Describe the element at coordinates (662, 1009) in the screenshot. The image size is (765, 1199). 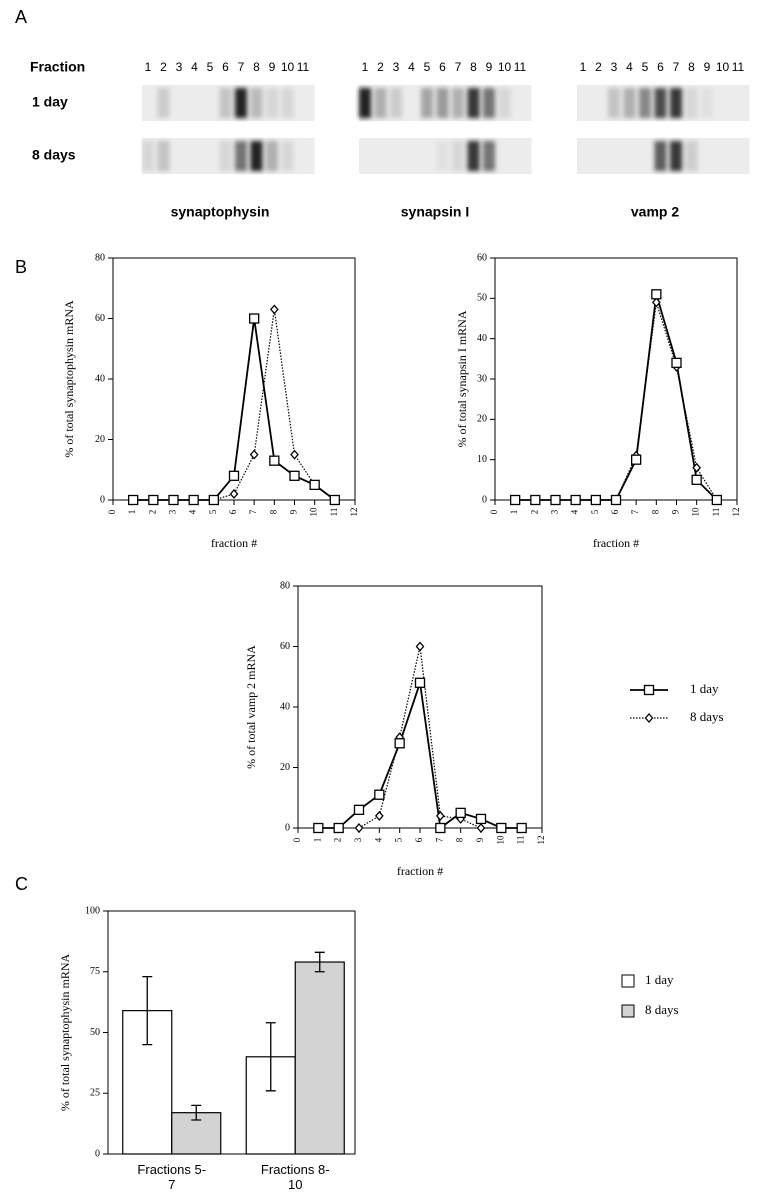
I see `legend-label: 8 days` at that location.